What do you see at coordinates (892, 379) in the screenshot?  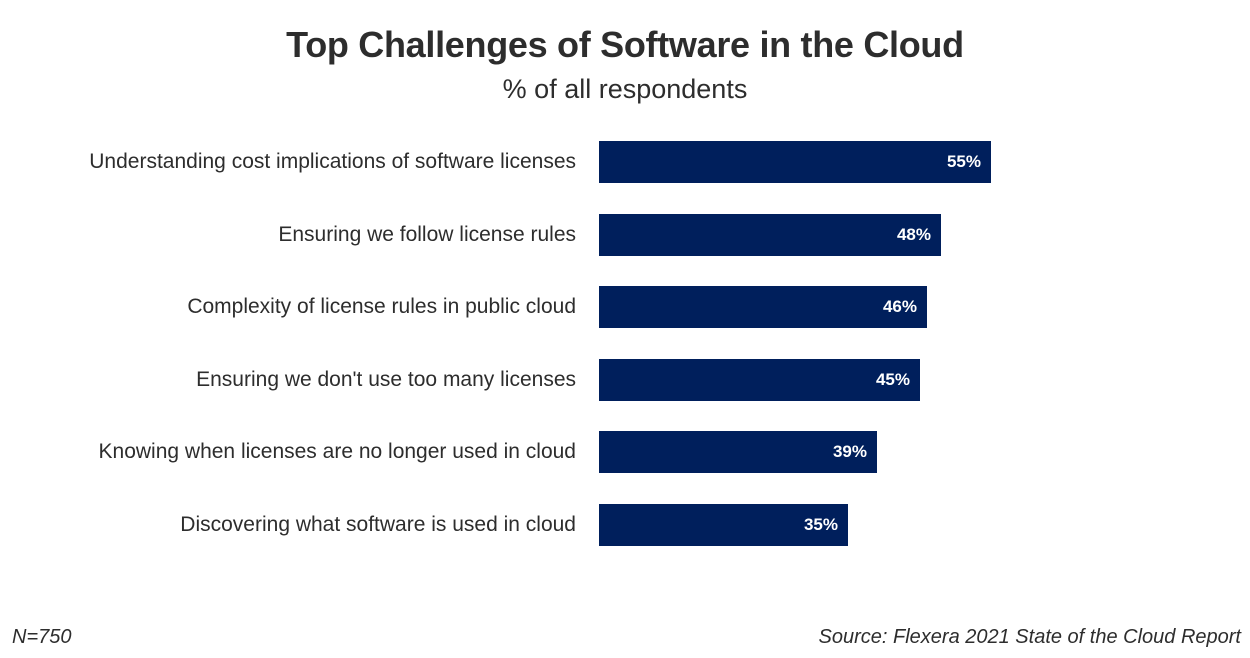 I see `value-label: 45%` at bounding box center [892, 379].